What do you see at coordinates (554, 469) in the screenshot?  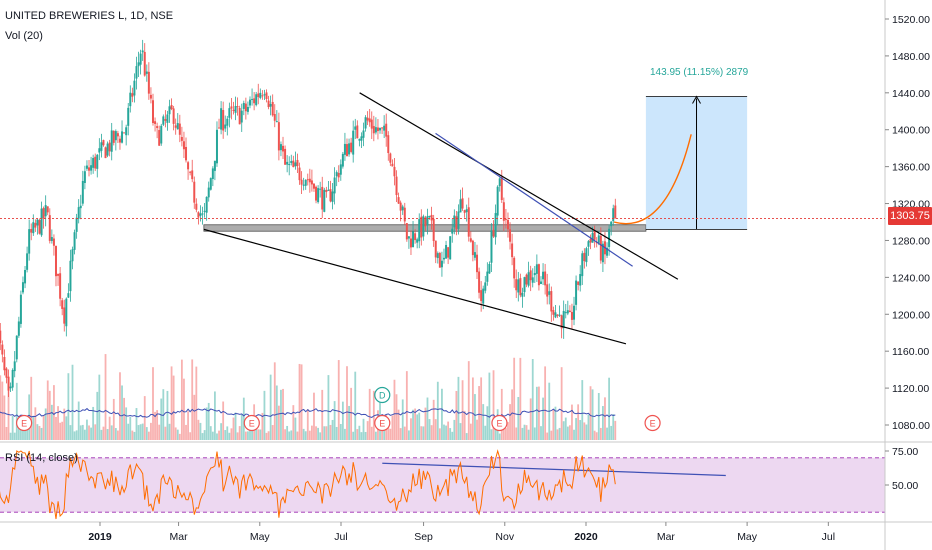 I see `trendline-rsi-trendline` at bounding box center [554, 469].